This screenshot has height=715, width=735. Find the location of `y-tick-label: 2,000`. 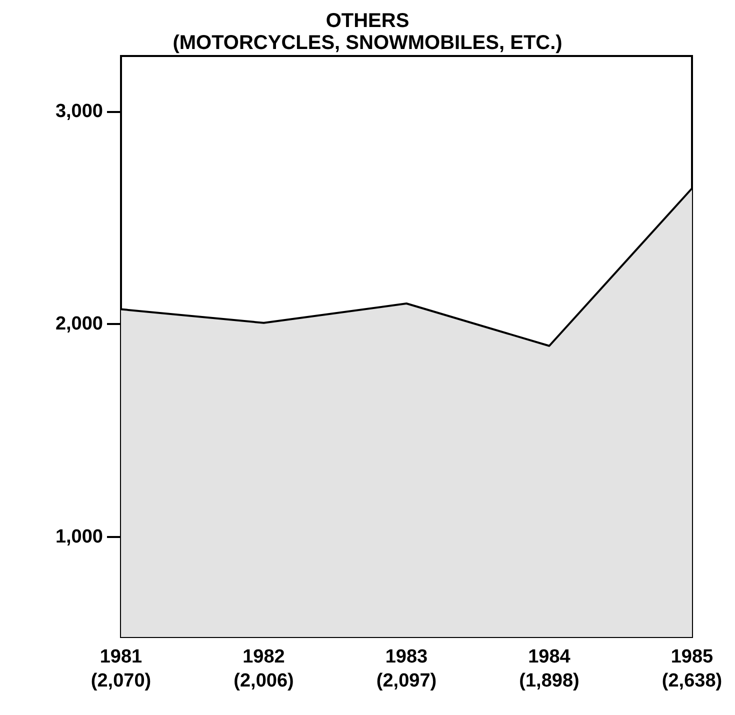

y-tick-label: 2,000 is located at coordinates (79, 324).